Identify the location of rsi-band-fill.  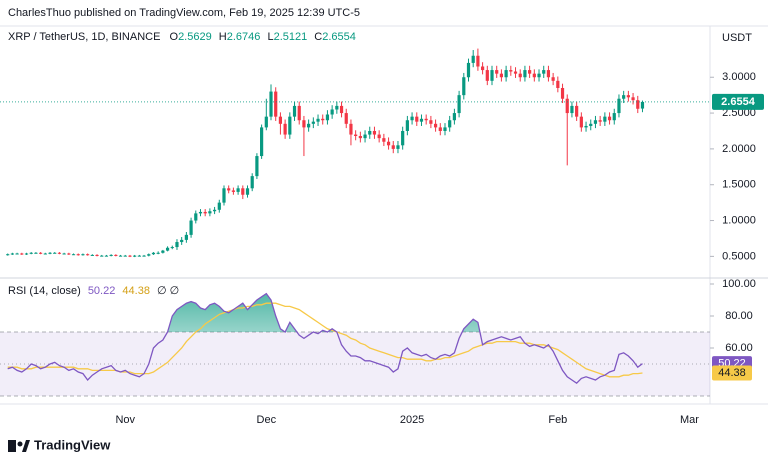
(355, 364).